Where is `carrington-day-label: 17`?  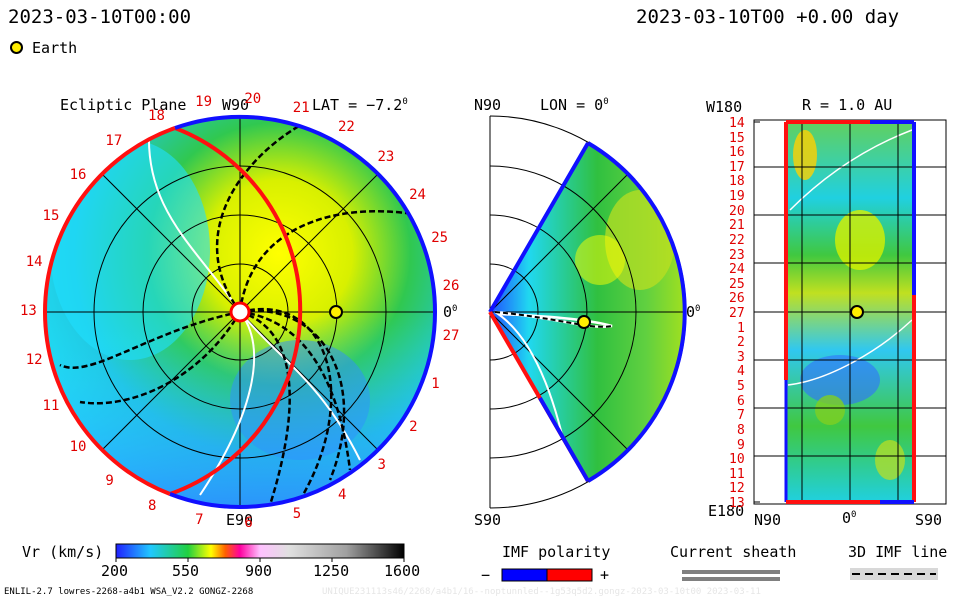 carrington-day-label: 17 is located at coordinates (114, 140).